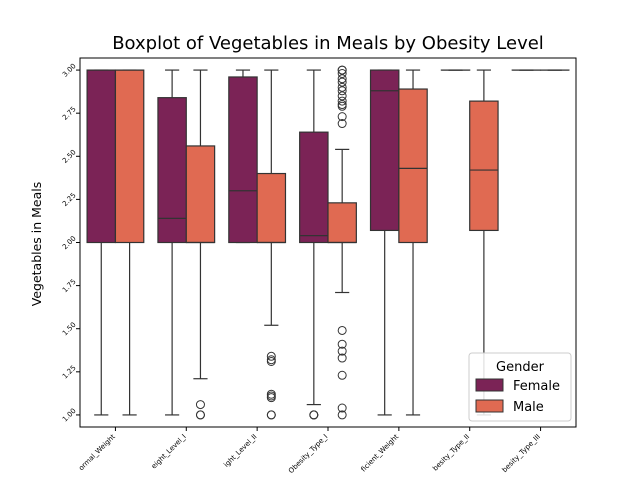  What do you see at coordinates (380, 453) in the screenshot?
I see `x-tick-label: ficient_Weight` at bounding box center [380, 453].